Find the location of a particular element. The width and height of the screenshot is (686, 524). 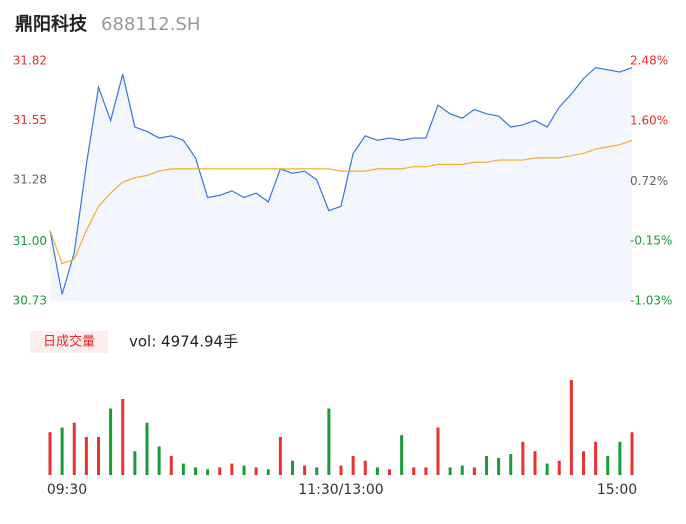

y2-tick-label: 0.72% is located at coordinates (649, 181).